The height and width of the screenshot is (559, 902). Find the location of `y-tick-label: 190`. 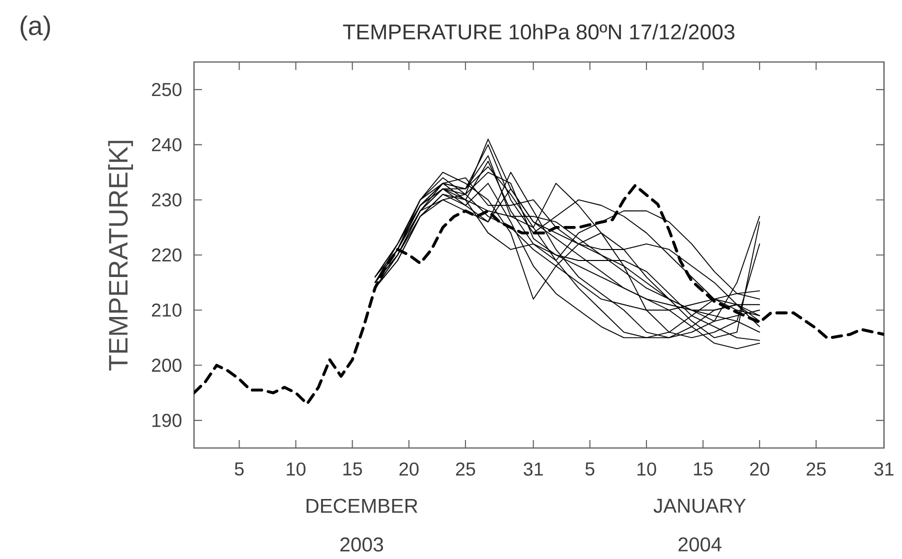

y-tick-label: 190 is located at coordinates (167, 421).